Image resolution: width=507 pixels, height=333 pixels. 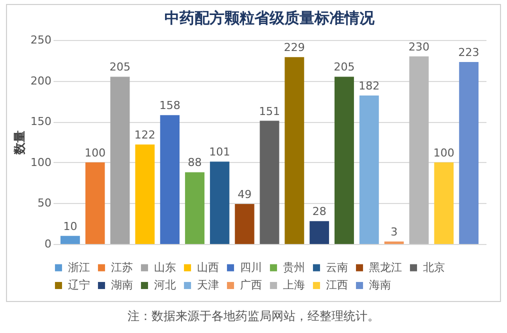 I want to click on data-label: 182, so click(x=369, y=85).